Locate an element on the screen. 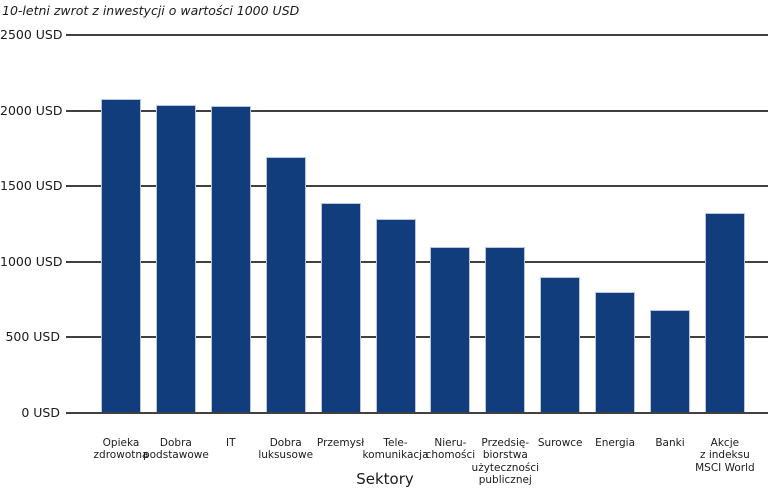  x-axis-tick-label: Banki is located at coordinates (670, 443).